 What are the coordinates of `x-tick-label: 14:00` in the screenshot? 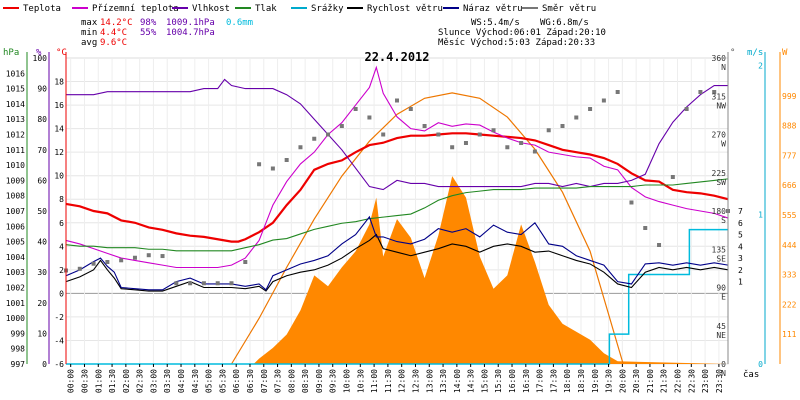 It's located at (457, 381).